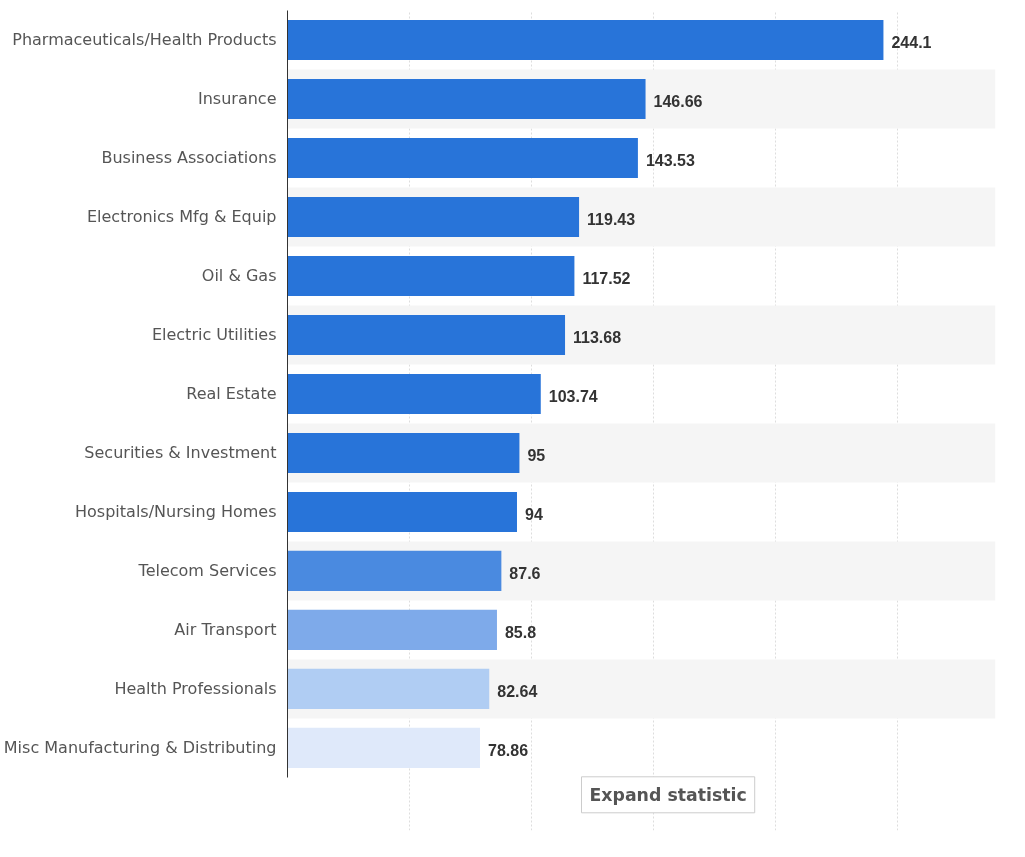 Image resolution: width=1025 pixels, height=857 pixels. I want to click on y-tick-label: Telecom Services, so click(207, 571).